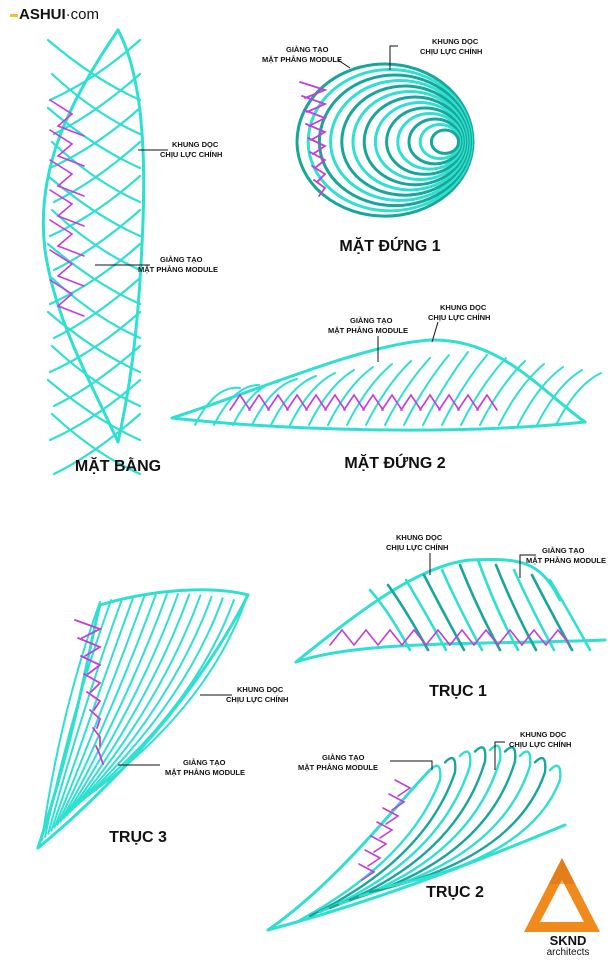 This screenshot has width=615, height=966. Describe the element at coordinates (459, 323) in the screenshot. I see `label-khung-elev: KHUNG DỌC CHỊU LỰC CHÍNH` at that location.